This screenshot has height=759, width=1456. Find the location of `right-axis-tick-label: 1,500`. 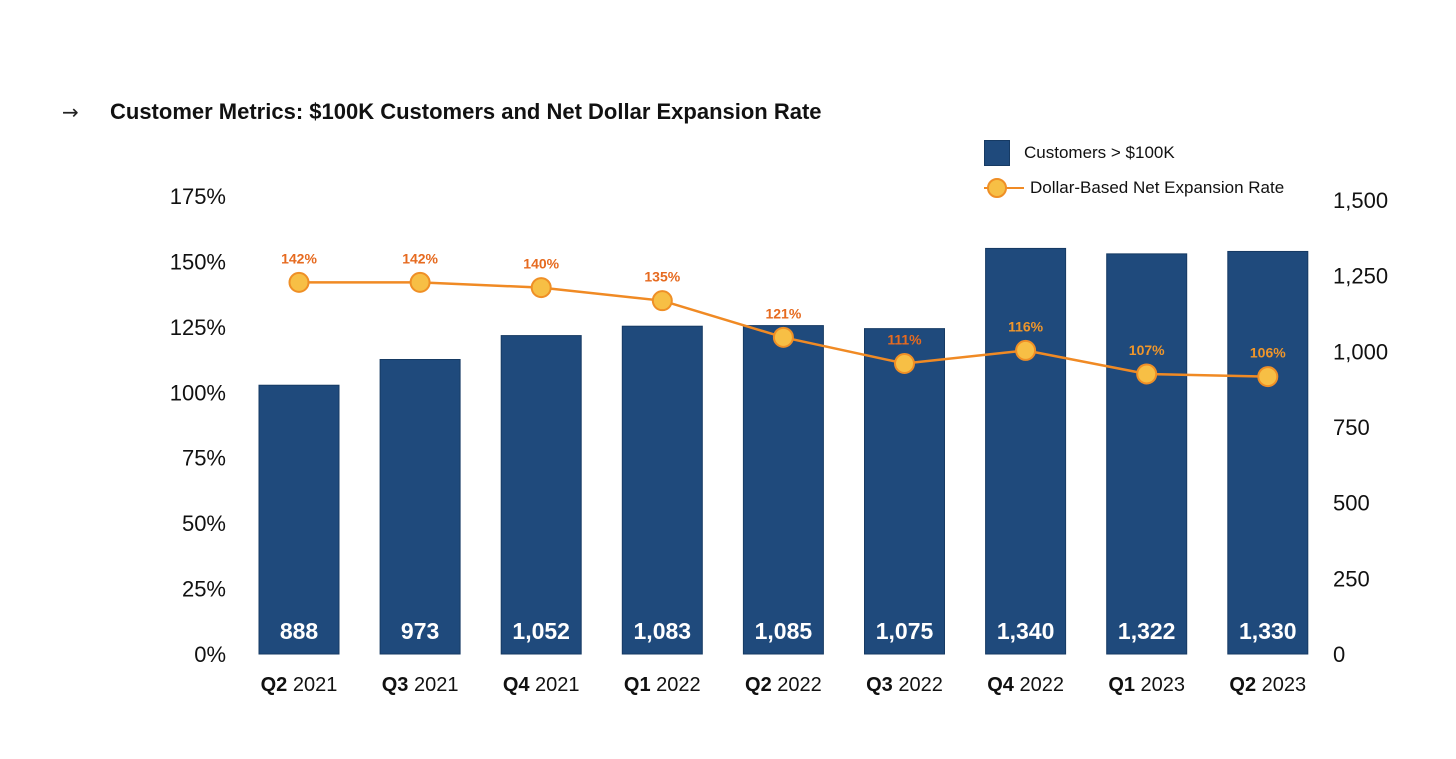

right-axis-tick-label: 1,500 is located at coordinates (1360, 200).